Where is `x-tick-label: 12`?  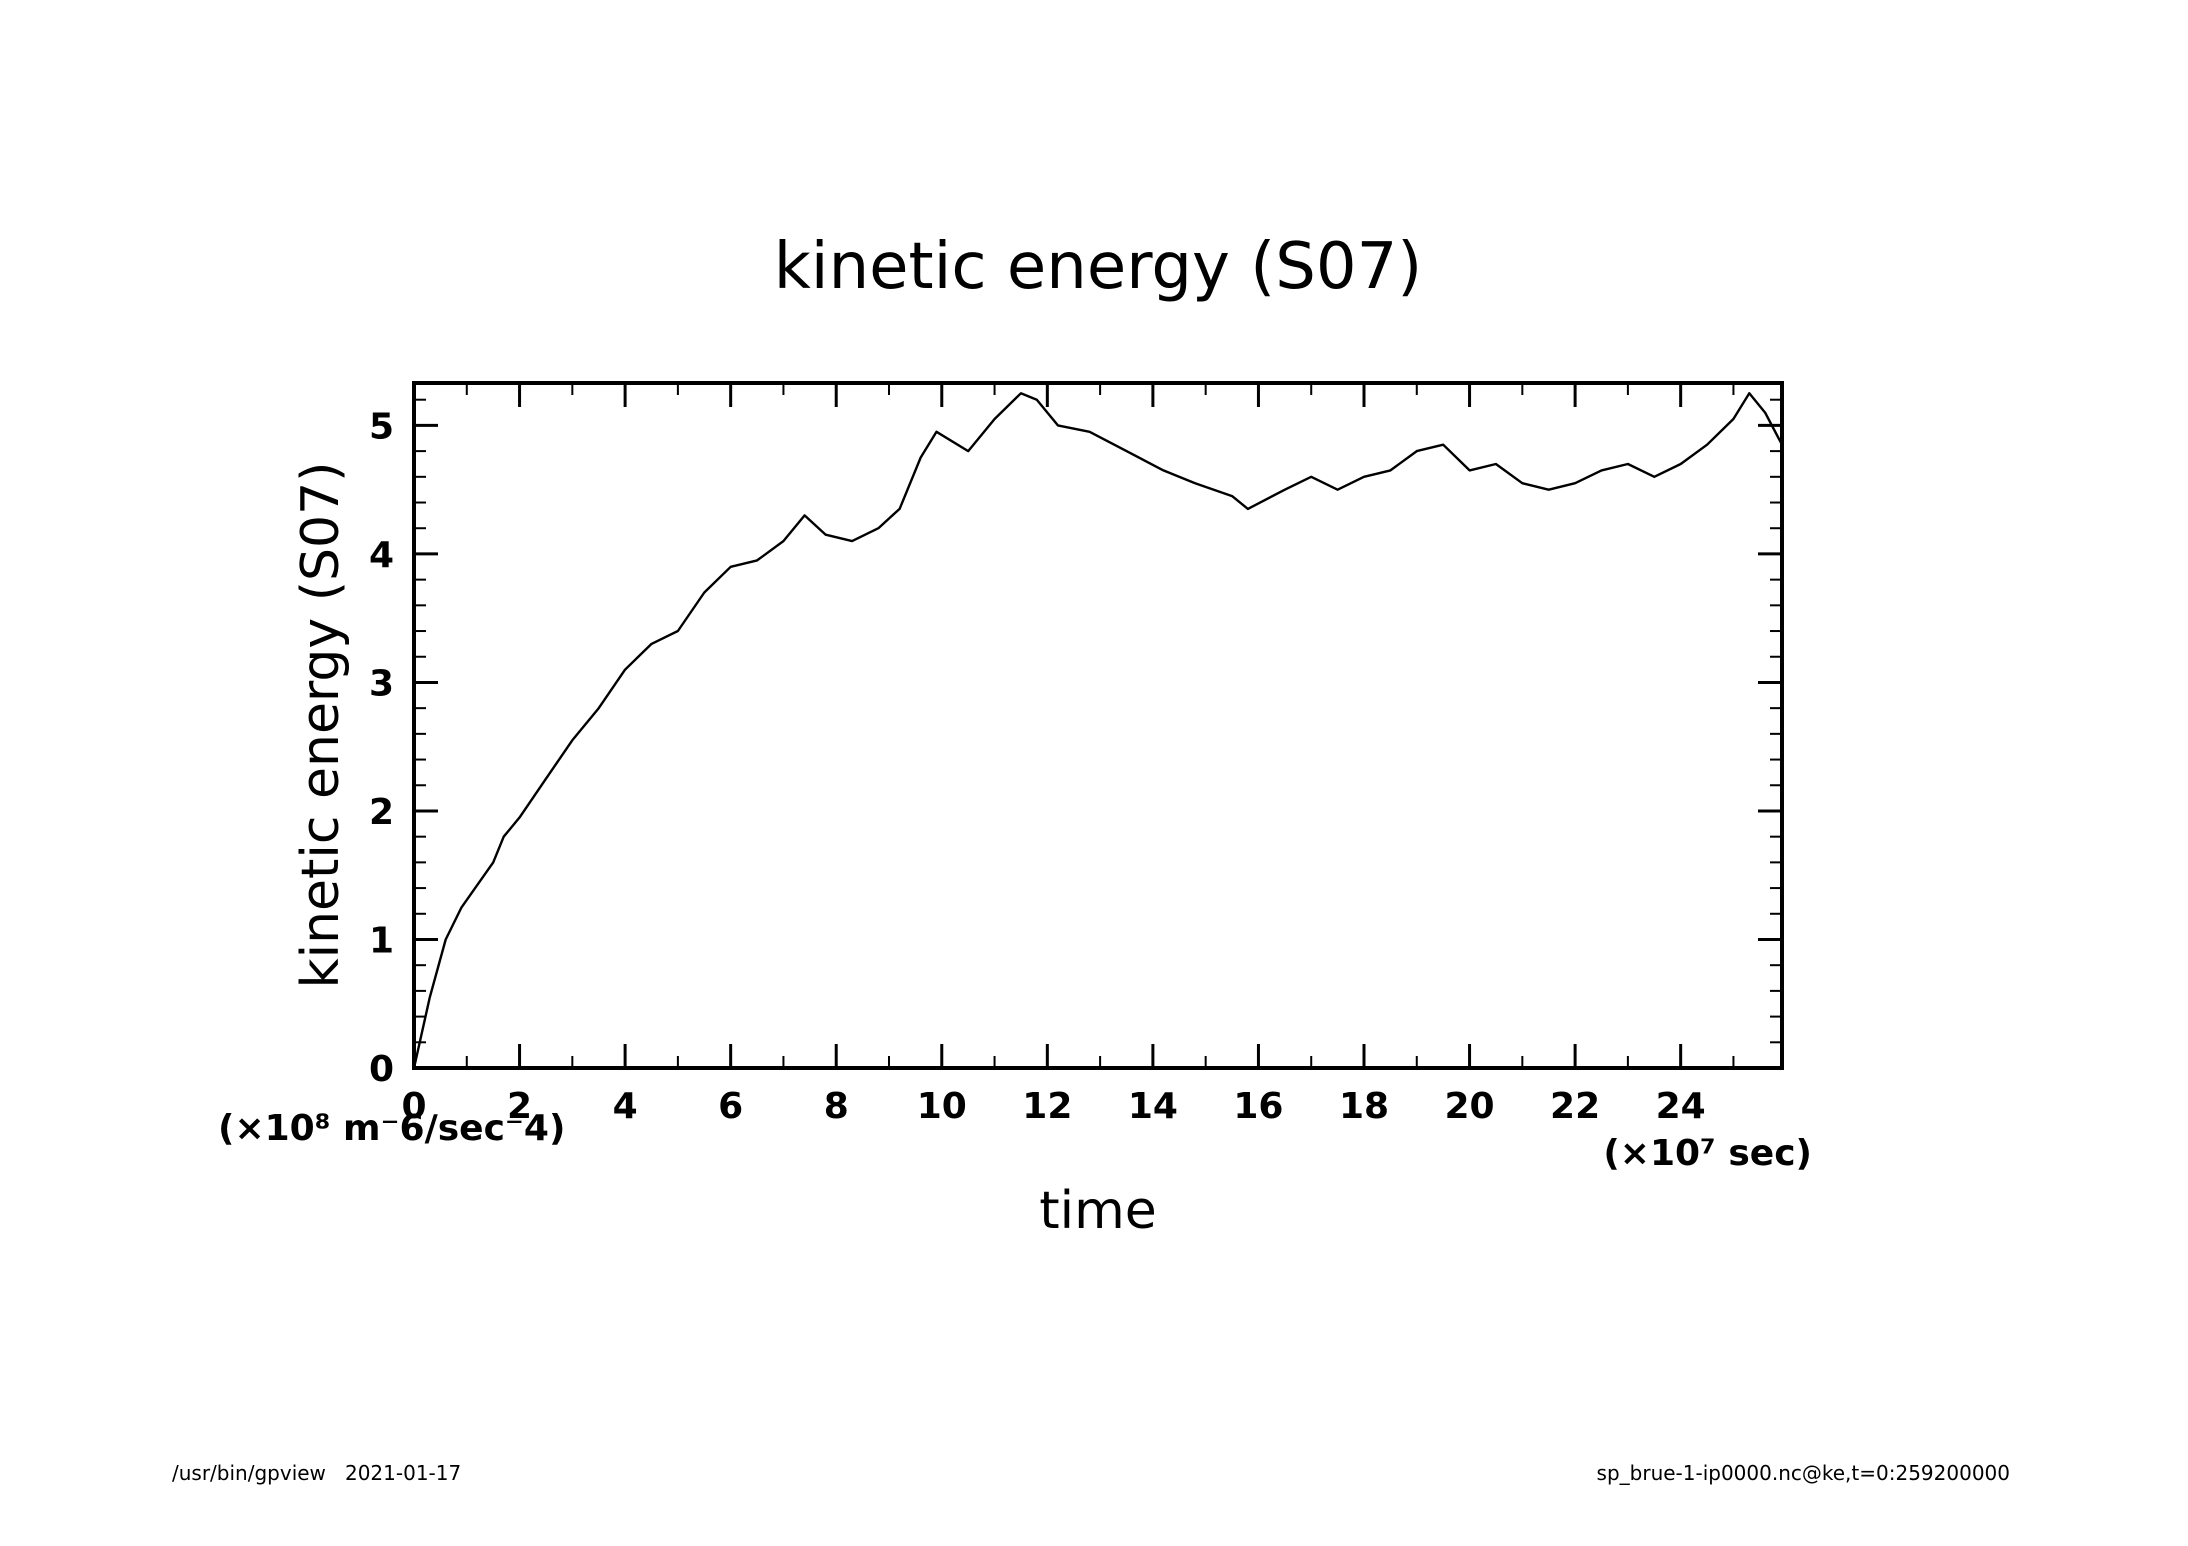
x-tick-label: 12 is located at coordinates (1047, 1106).